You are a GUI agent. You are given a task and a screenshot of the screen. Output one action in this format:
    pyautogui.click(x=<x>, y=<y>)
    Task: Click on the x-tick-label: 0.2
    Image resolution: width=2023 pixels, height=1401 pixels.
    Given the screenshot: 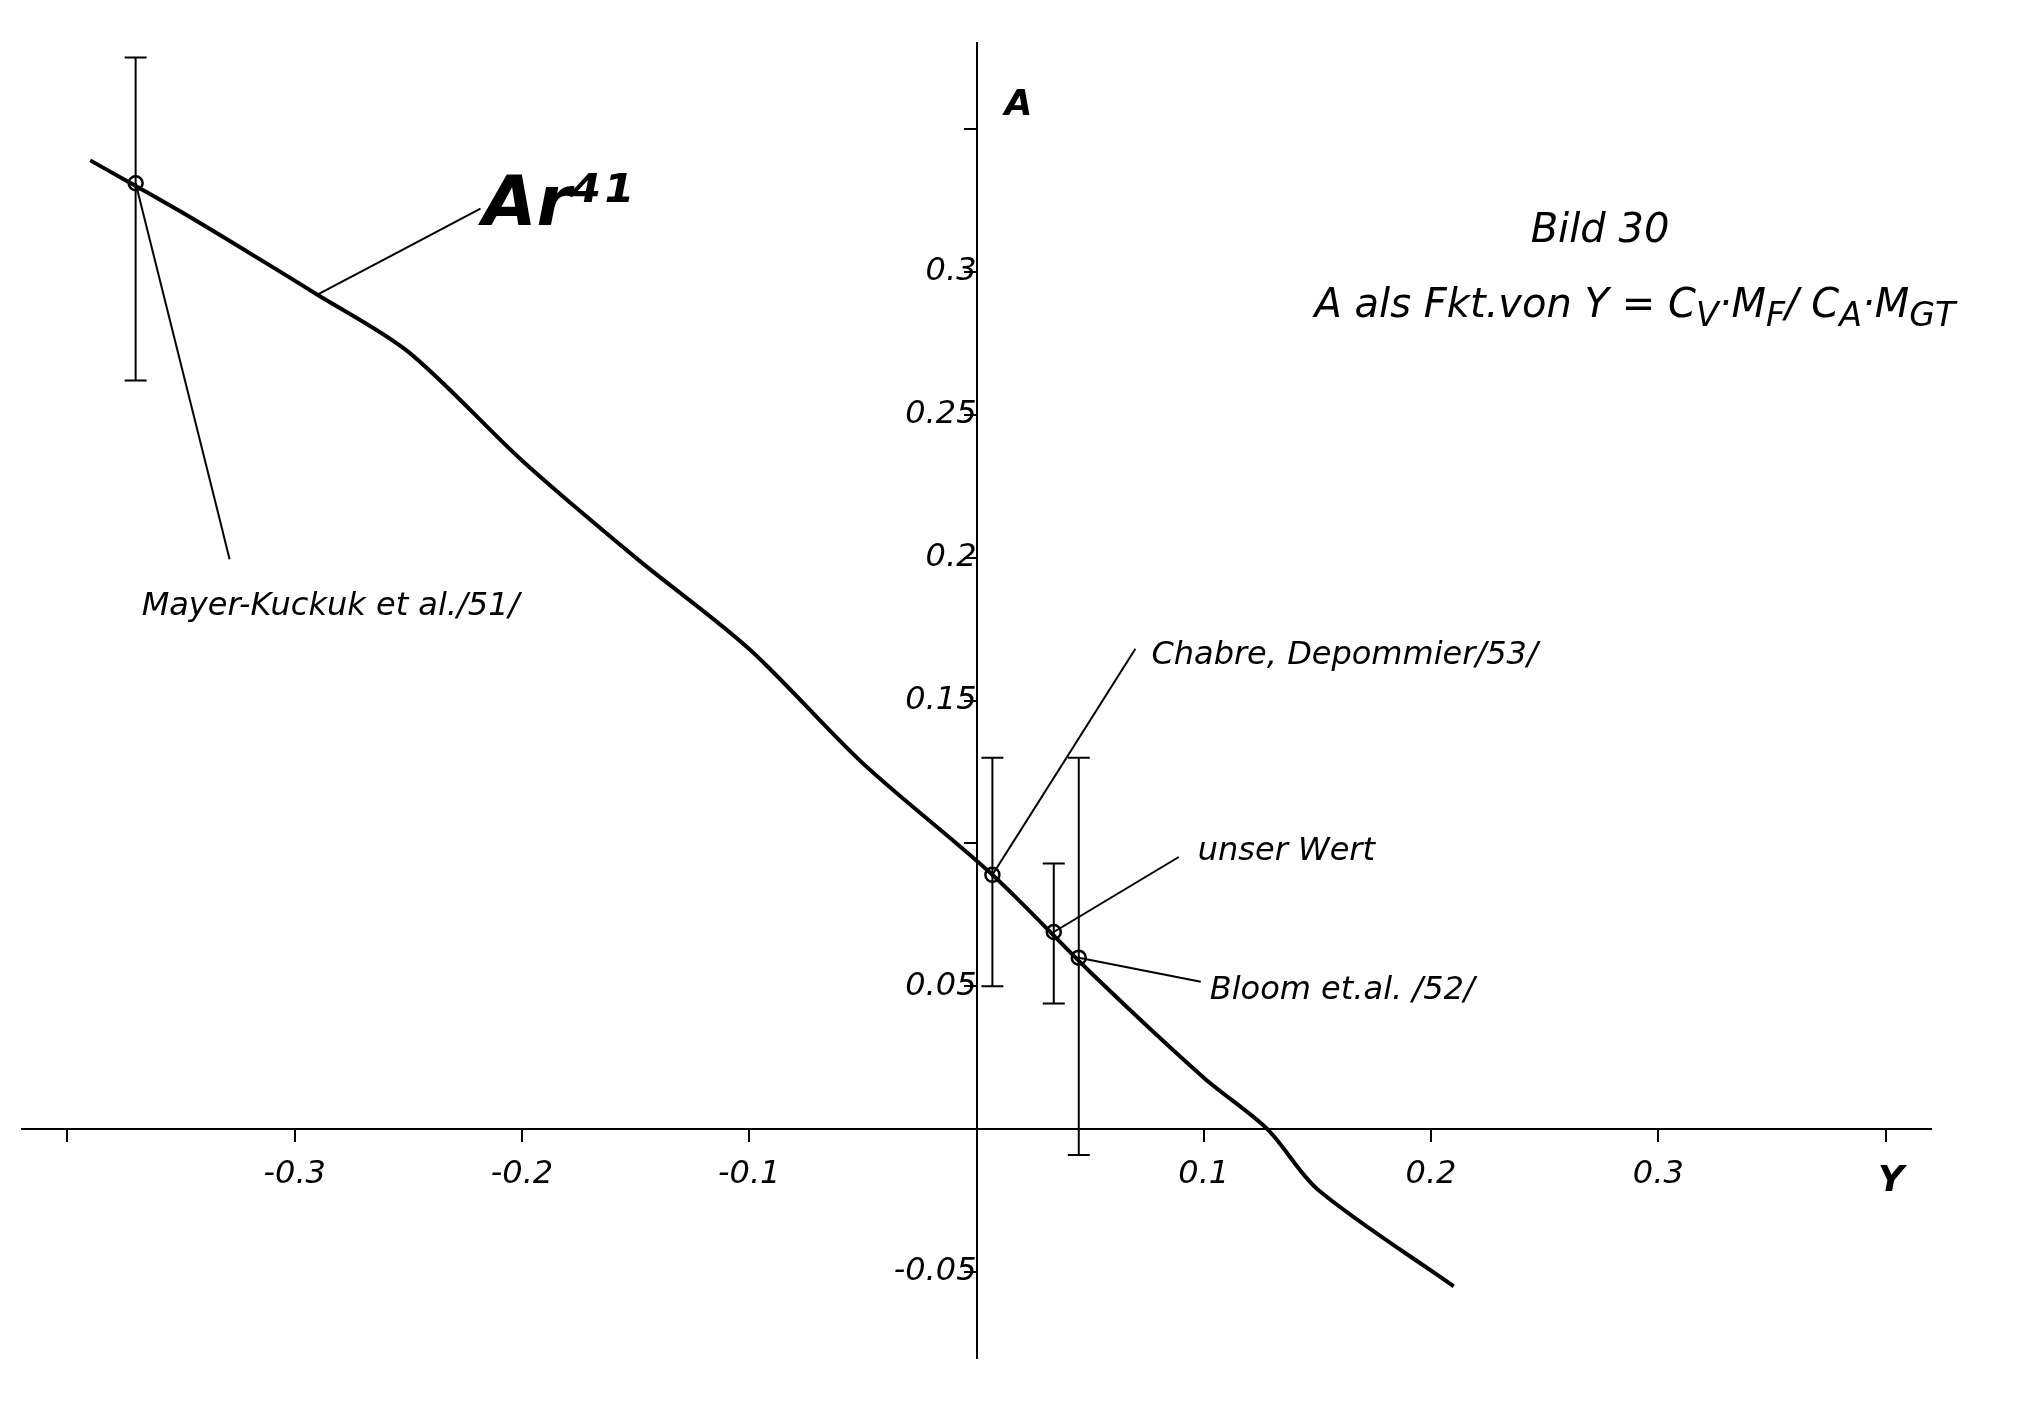 What is the action you would take?
    pyautogui.click(x=1431, y=1171)
    